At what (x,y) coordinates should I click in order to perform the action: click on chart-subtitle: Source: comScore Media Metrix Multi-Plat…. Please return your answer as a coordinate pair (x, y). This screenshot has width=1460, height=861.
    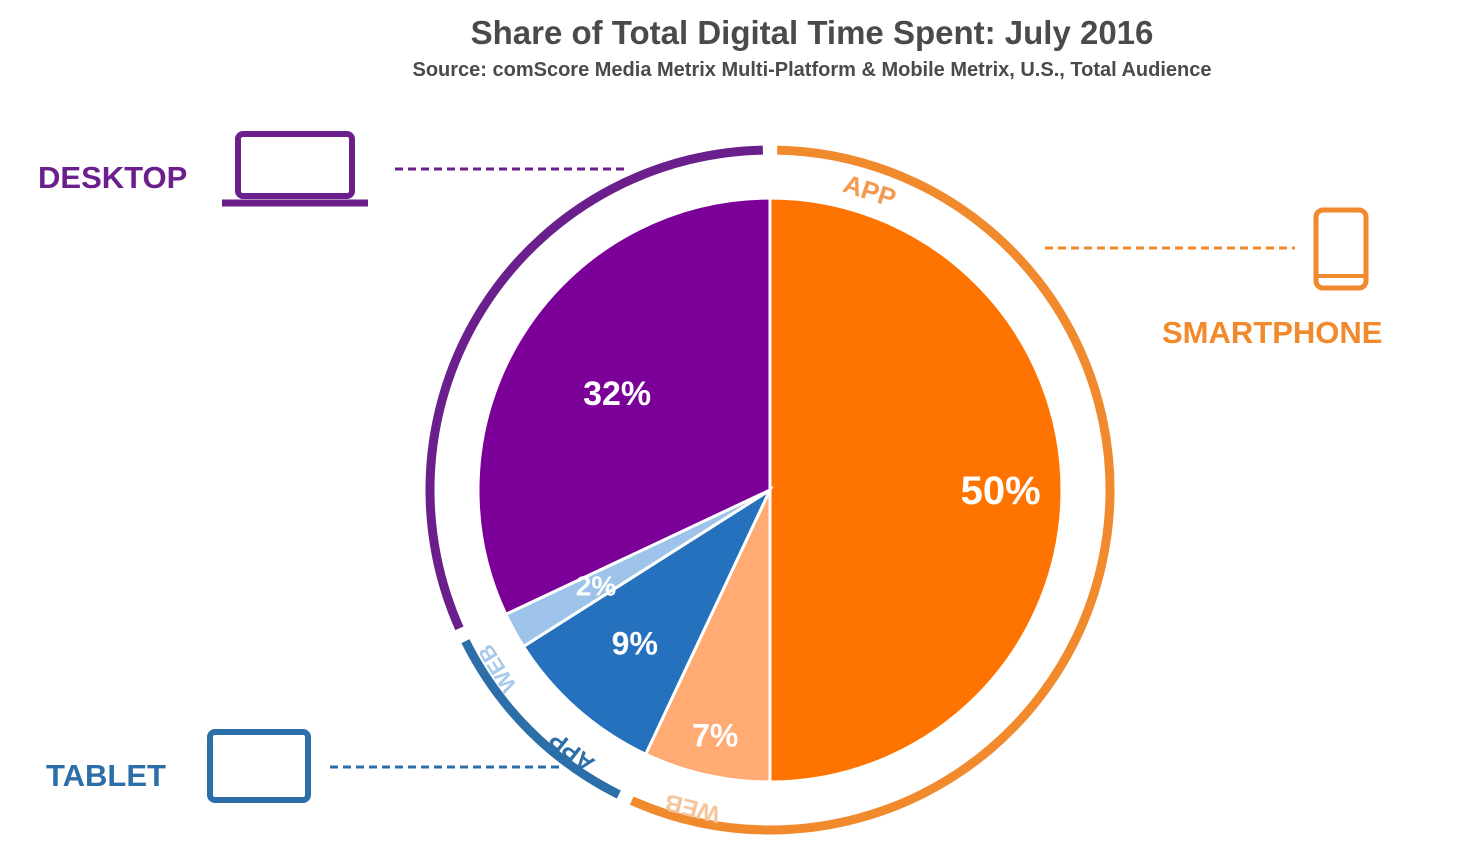
    Looking at the image, I should click on (811, 70).